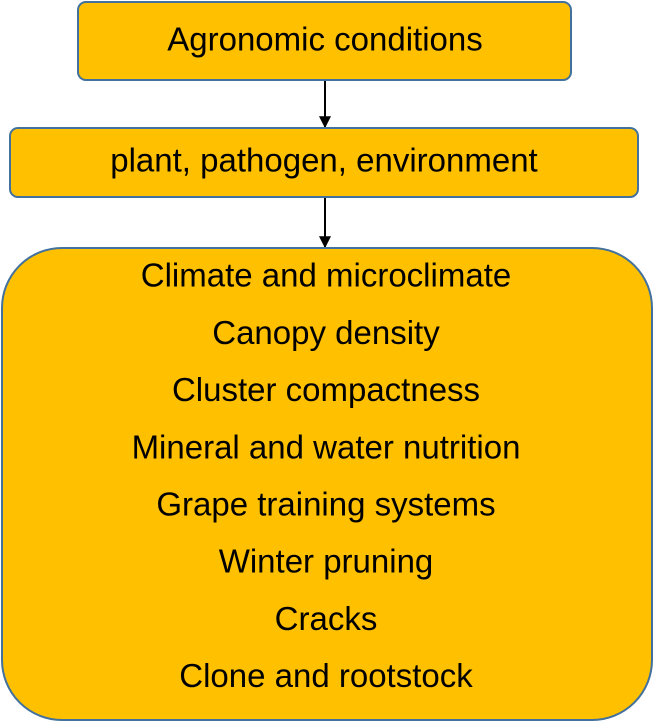  What do you see at coordinates (326, 332) in the screenshot?
I see `item-label: Canopy density` at bounding box center [326, 332].